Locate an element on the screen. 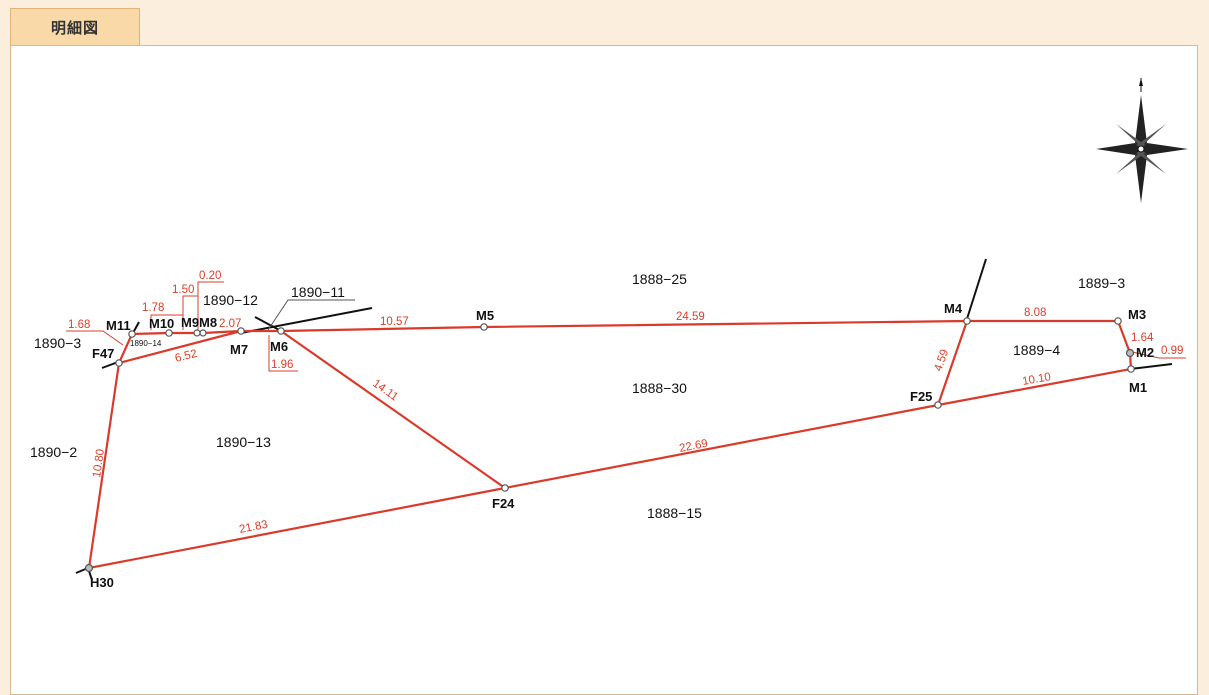  dist-m8-m7: 2.07 is located at coordinates (230, 324).